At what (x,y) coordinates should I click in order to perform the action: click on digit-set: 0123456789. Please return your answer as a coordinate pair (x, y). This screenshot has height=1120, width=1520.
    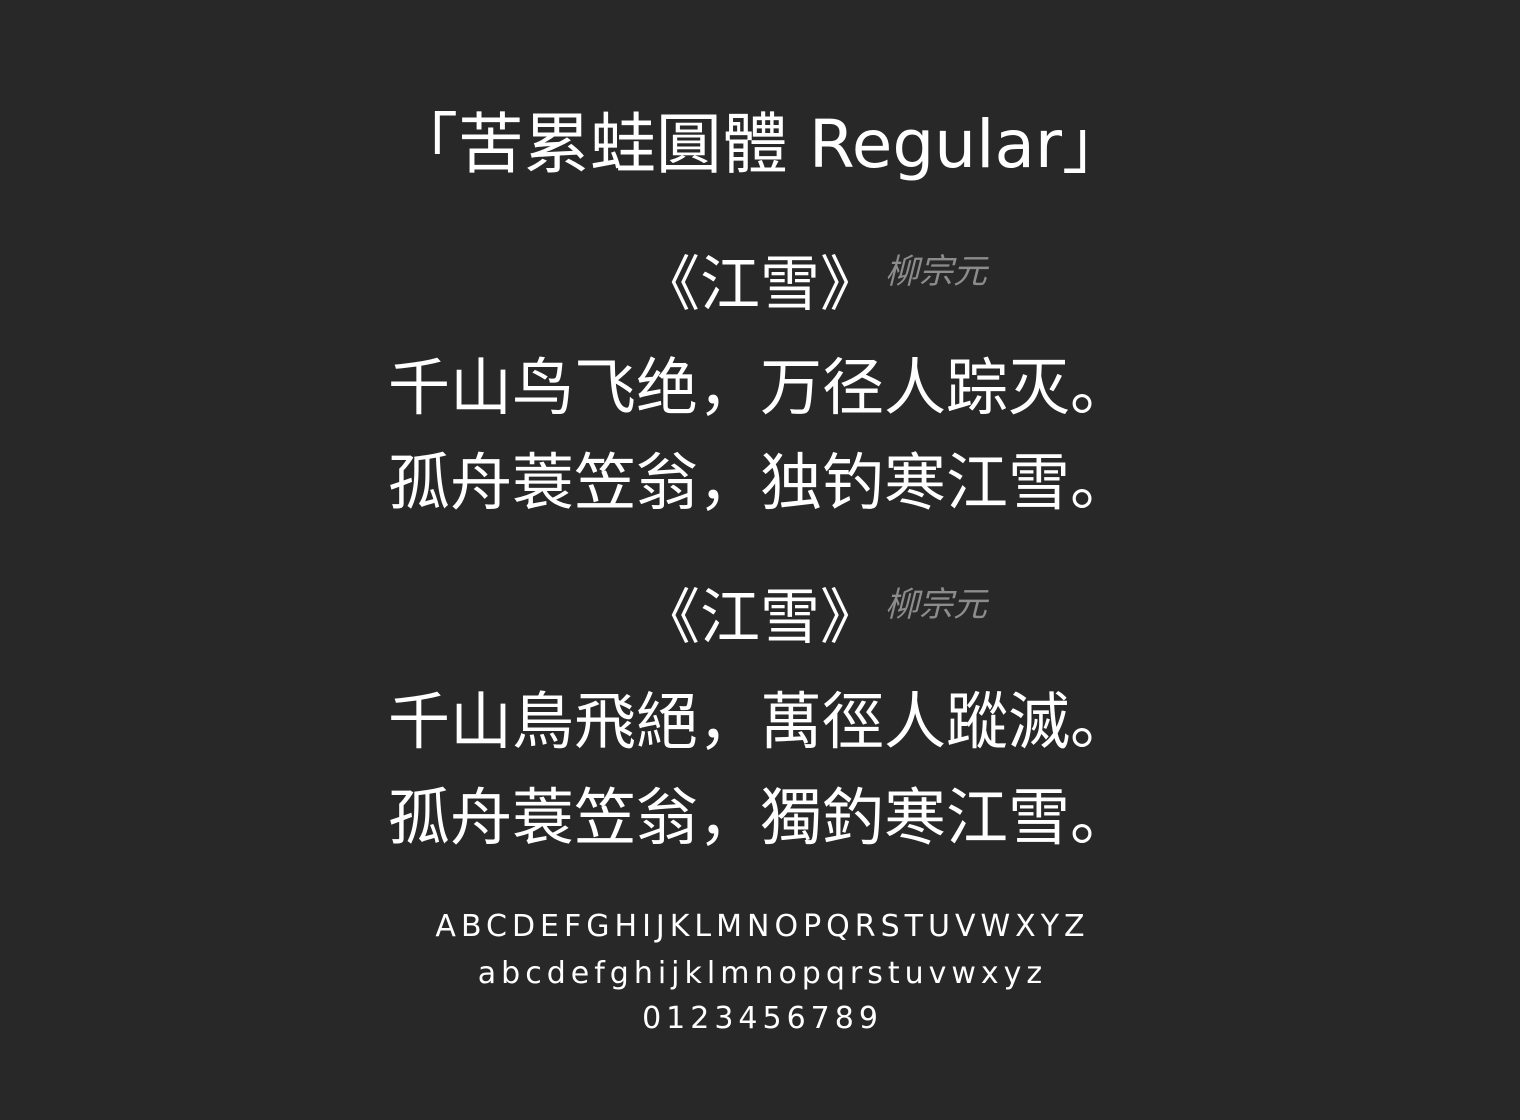
    Looking at the image, I should click on (762, 1018).